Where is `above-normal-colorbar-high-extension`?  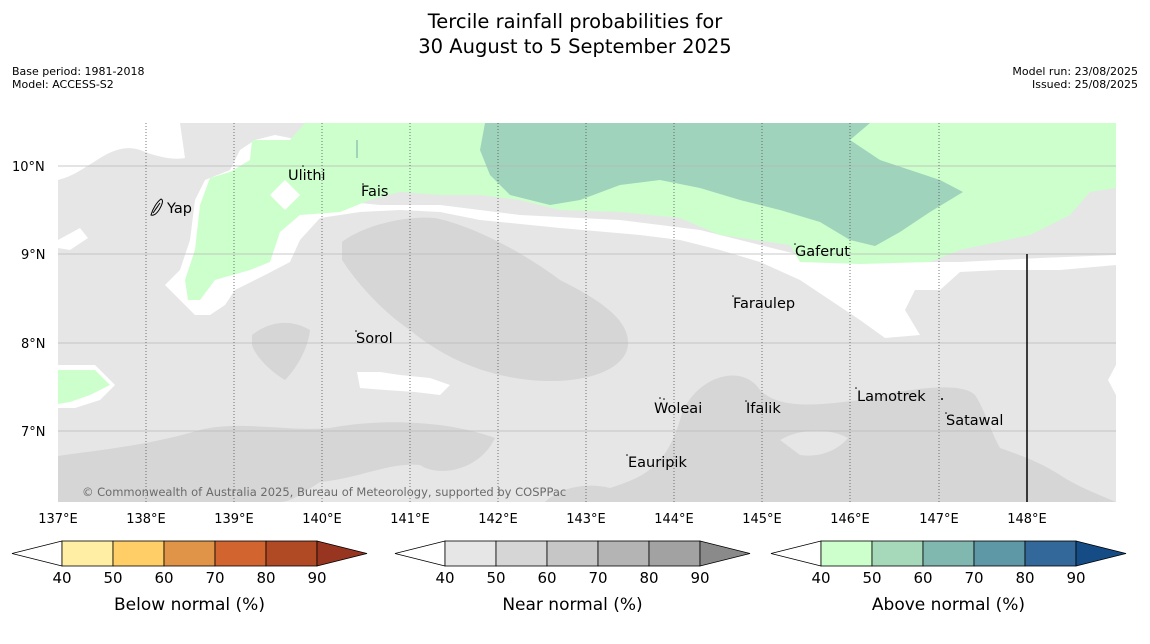
above-normal-colorbar-high-extension is located at coordinates (1101, 553).